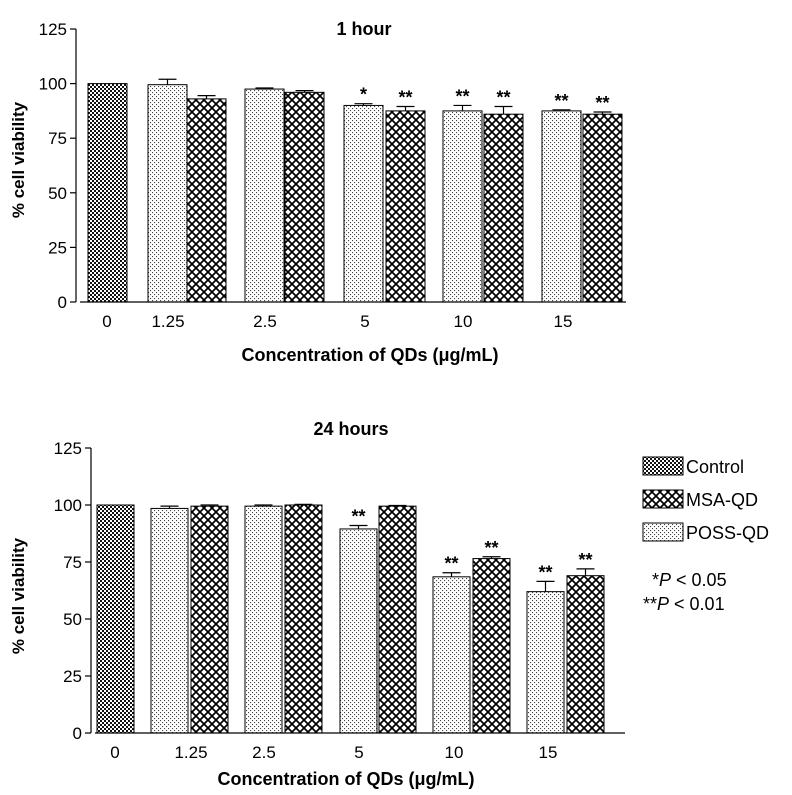 The height and width of the screenshot is (795, 792). What do you see at coordinates (663, 499) in the screenshot?
I see `legend-swatch-msa-qd` at bounding box center [663, 499].